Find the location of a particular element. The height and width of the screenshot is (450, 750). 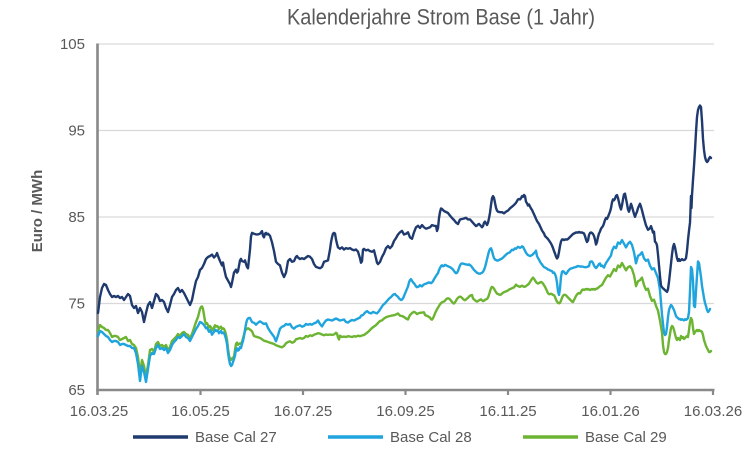

svg-text: 85 is located at coordinates (76, 217).